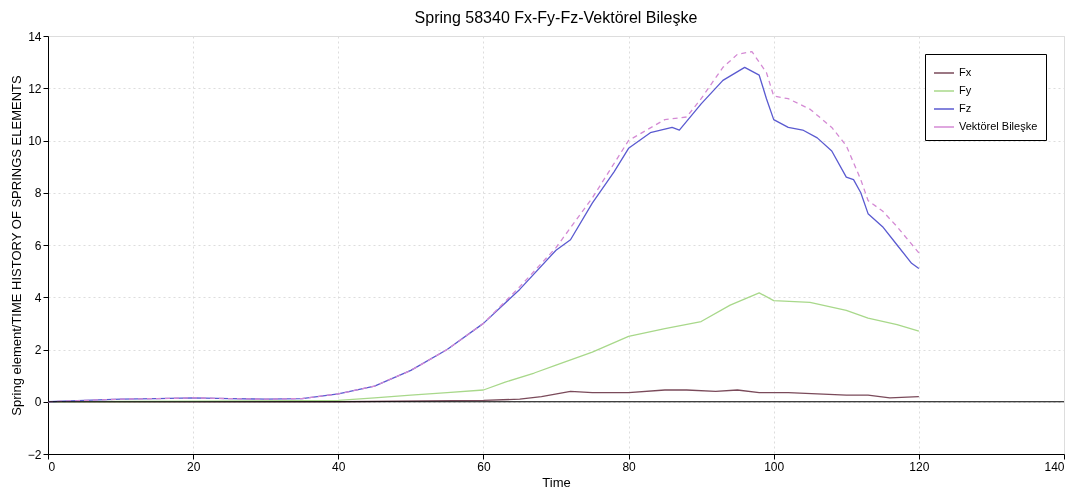 The width and height of the screenshot is (1075, 499). Describe the element at coordinates (556, 17) in the screenshot. I see `chart-title: Spring 58340 Fx-Fy-Fz-Vektörel Bileşke` at that location.